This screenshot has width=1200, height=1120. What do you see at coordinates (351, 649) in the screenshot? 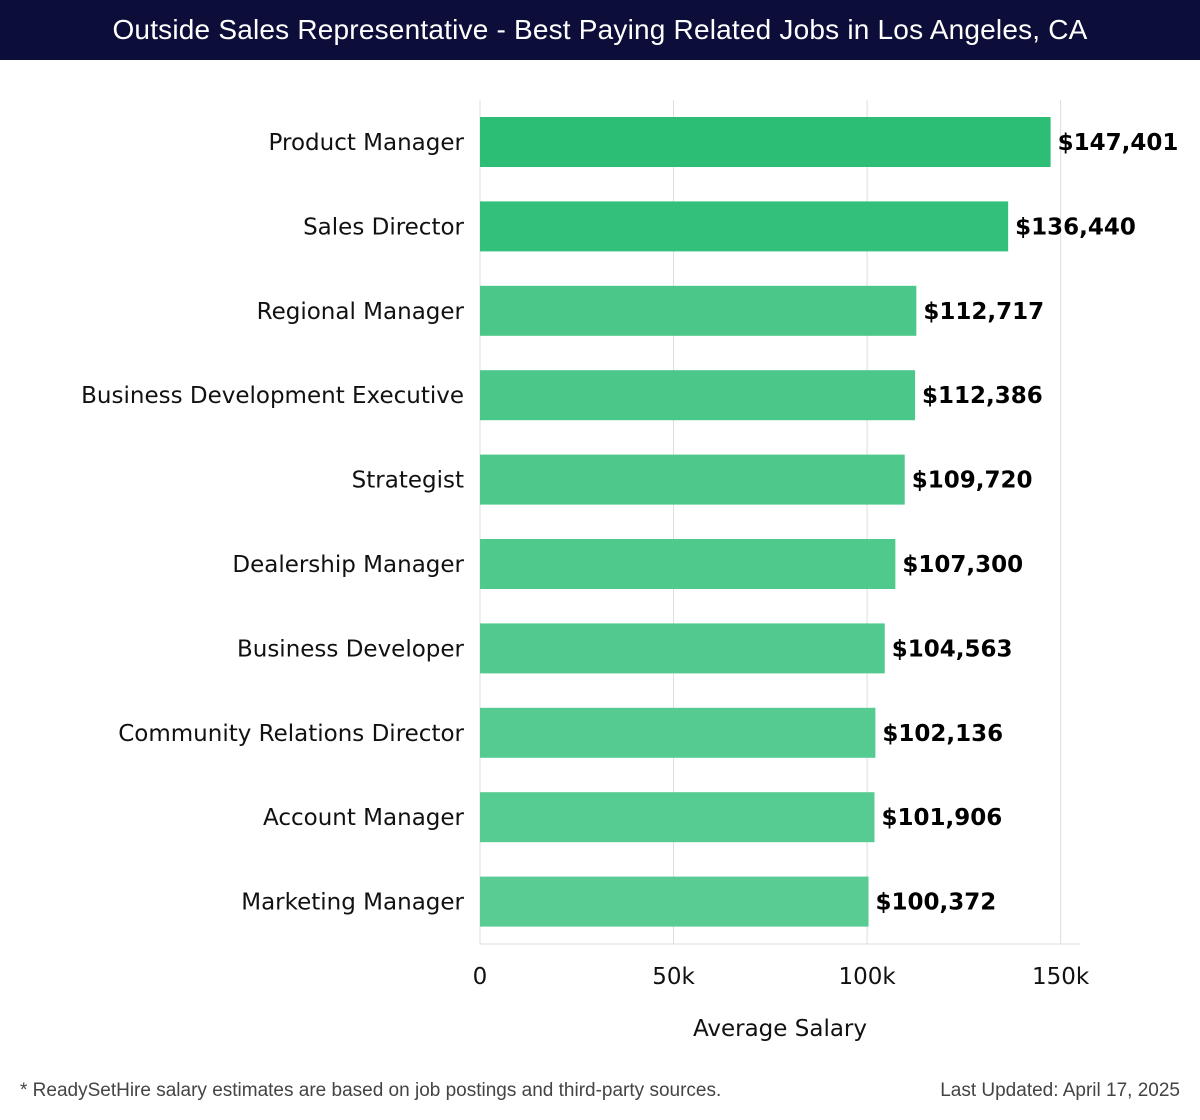
I see `category-label: Business Developer` at bounding box center [351, 649].